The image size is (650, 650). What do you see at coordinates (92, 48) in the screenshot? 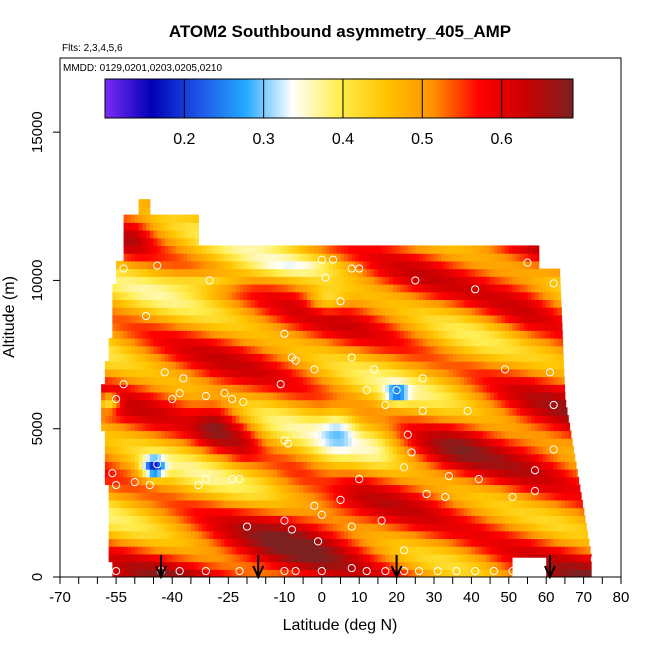
I see `flights-subtitle: Flts: 2,3,4,5,6` at bounding box center [92, 48].